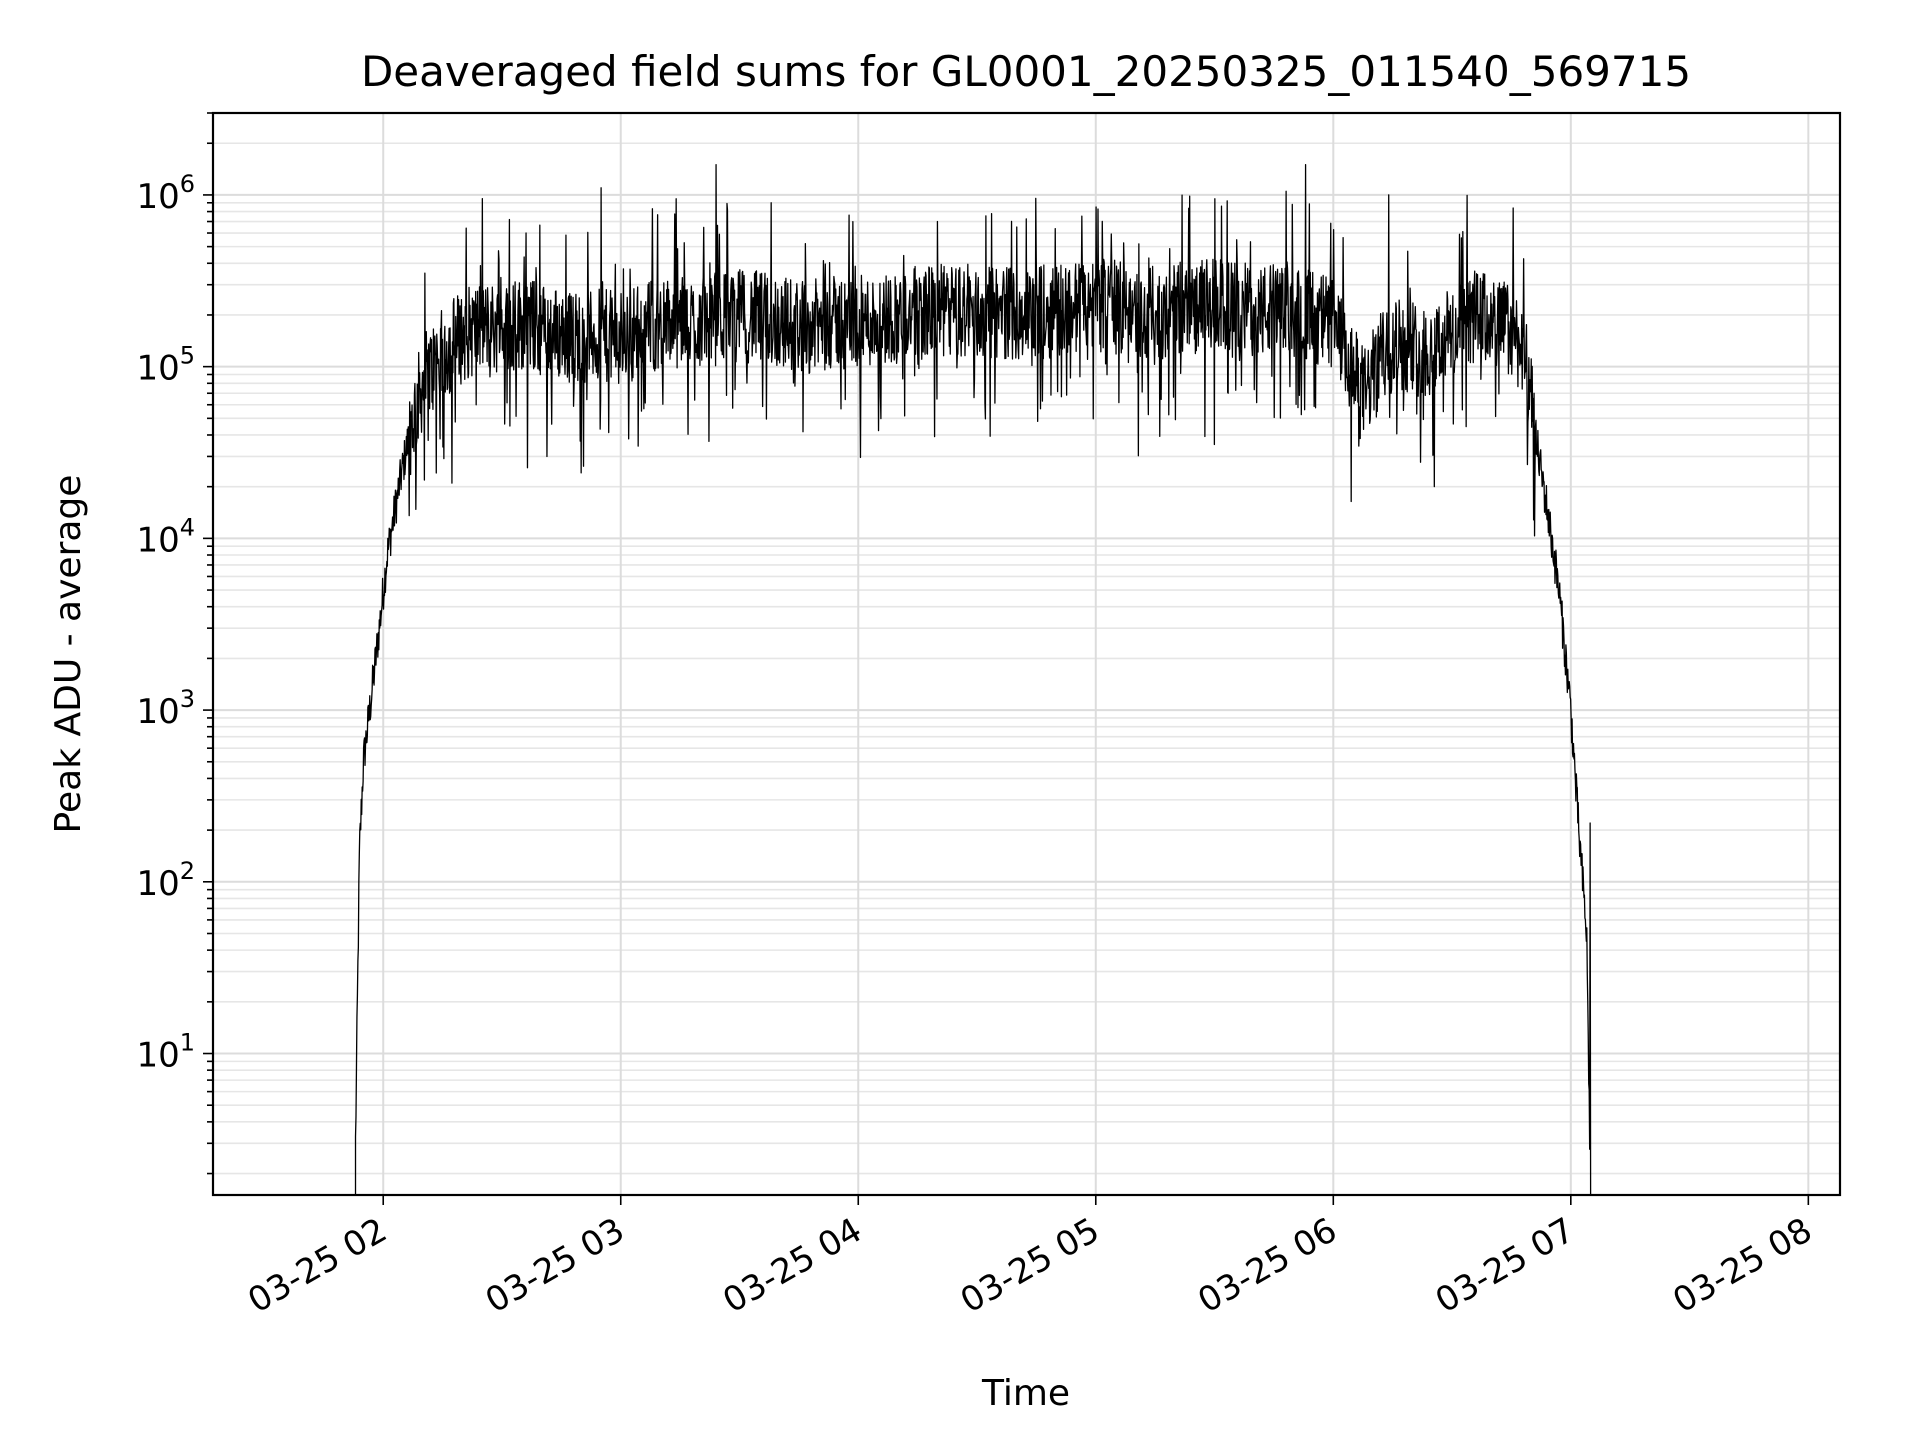  Describe the element at coordinates (317, 1265) in the screenshot. I see `x-tick-label: 03-25 02` at that location.